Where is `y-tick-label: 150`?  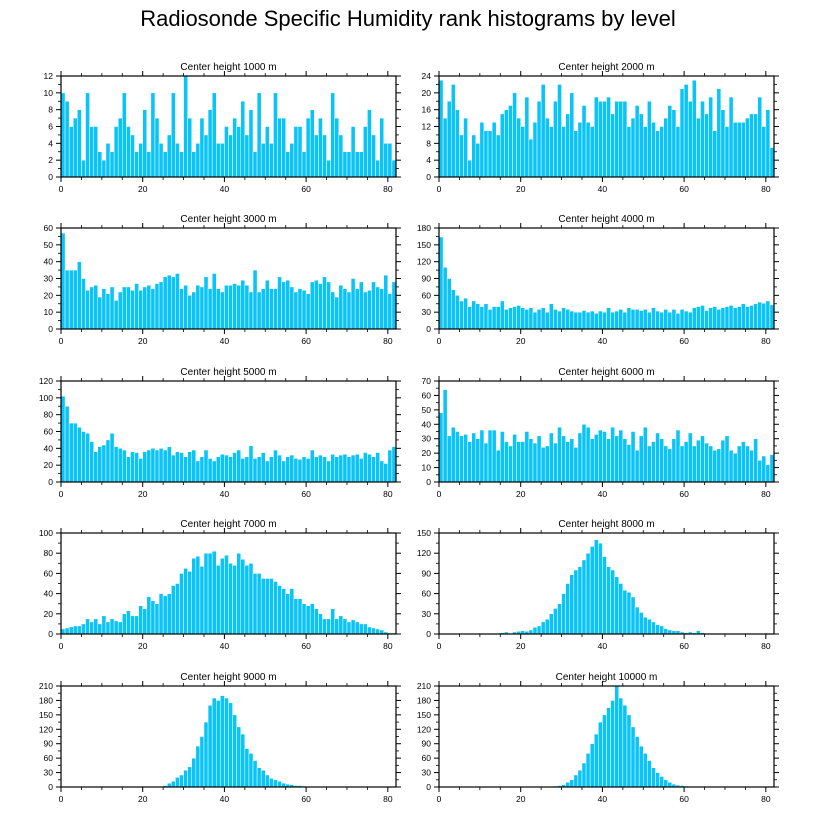 y-tick-label: 150 is located at coordinates (46, 715).